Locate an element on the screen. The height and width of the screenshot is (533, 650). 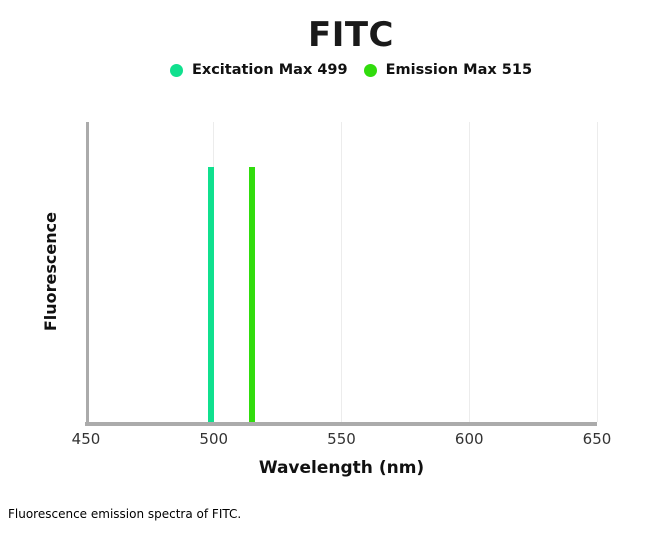
legend-item-excitation: Excitation Max 499 is located at coordinates (258, 70).